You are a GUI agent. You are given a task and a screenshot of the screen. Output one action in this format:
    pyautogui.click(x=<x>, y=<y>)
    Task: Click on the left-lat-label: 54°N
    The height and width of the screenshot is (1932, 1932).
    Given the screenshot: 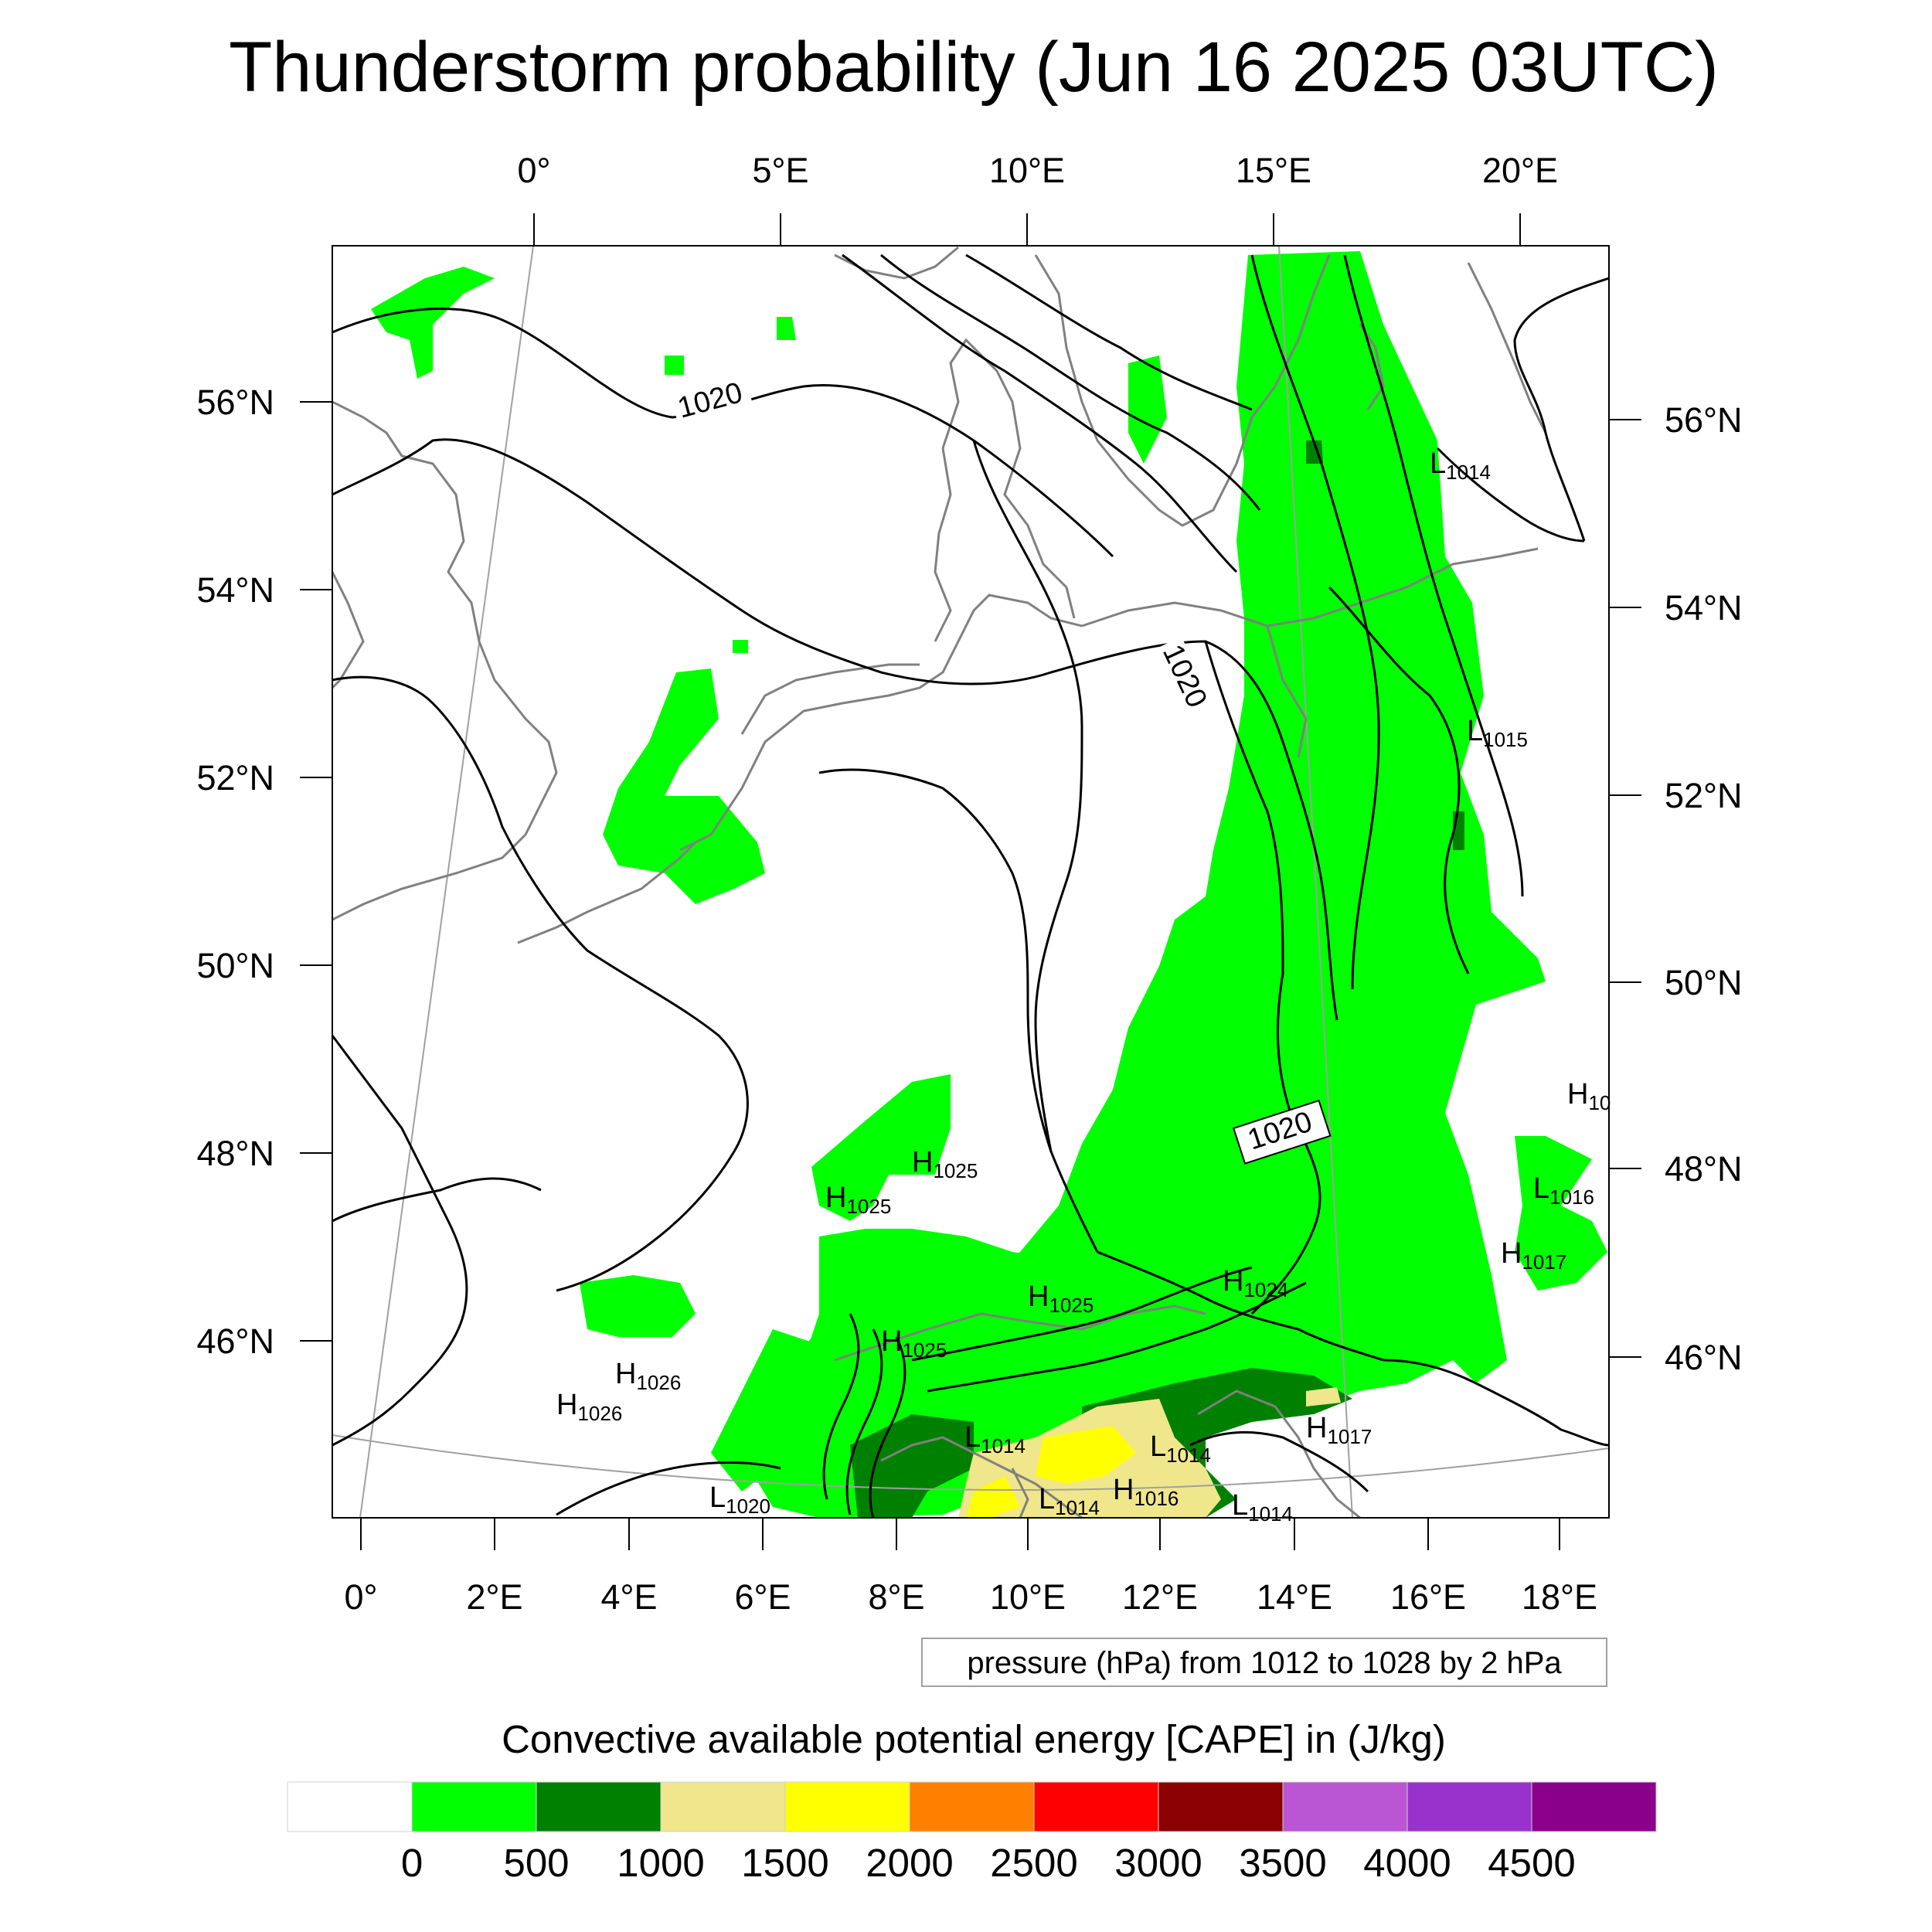 What is the action you would take?
    pyautogui.click(x=235, y=590)
    